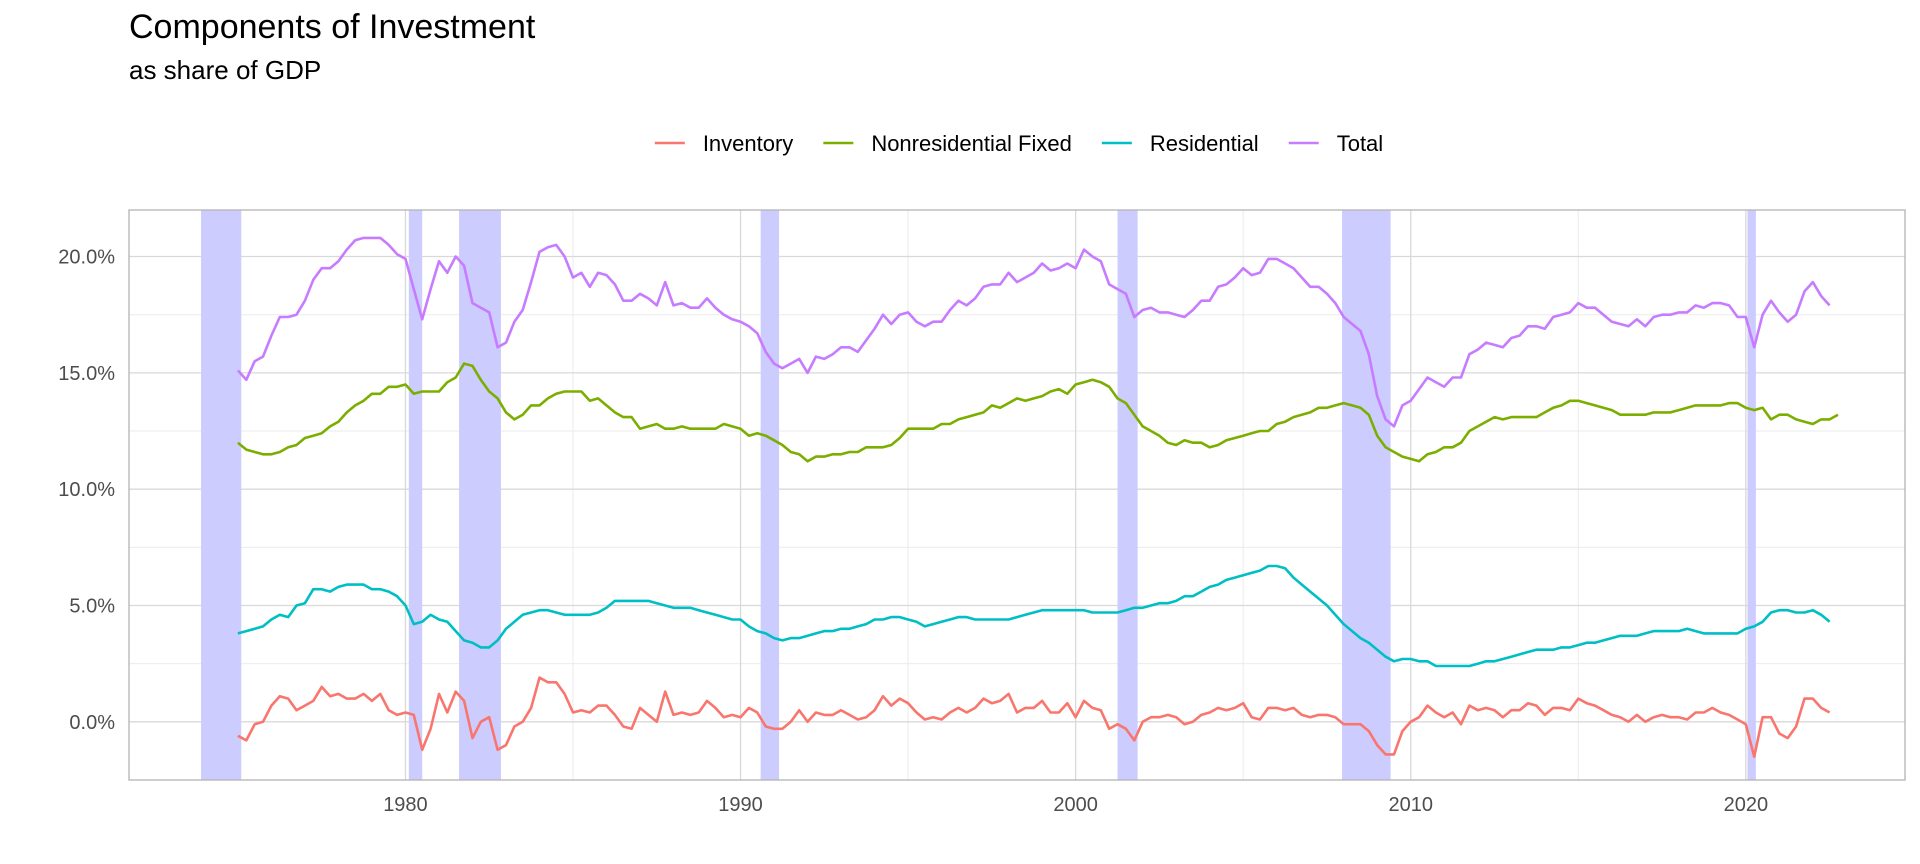 The width and height of the screenshot is (1920, 864). What do you see at coordinates (86, 490) in the screenshot?
I see `y-tick-label: 10.0%` at bounding box center [86, 490].